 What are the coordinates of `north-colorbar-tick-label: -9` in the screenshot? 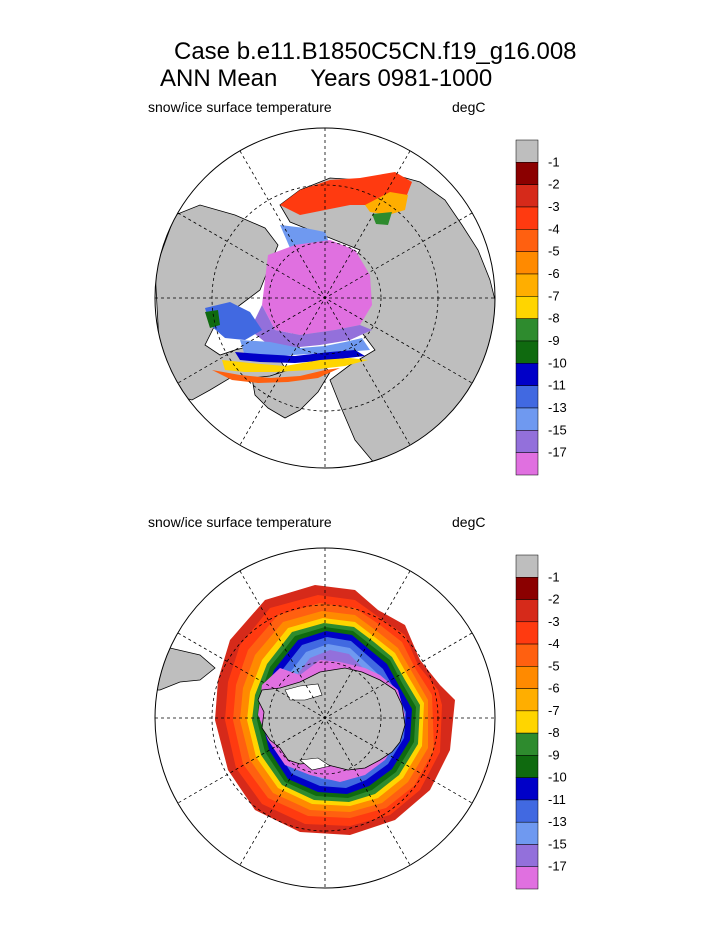 It's located at (554, 340).